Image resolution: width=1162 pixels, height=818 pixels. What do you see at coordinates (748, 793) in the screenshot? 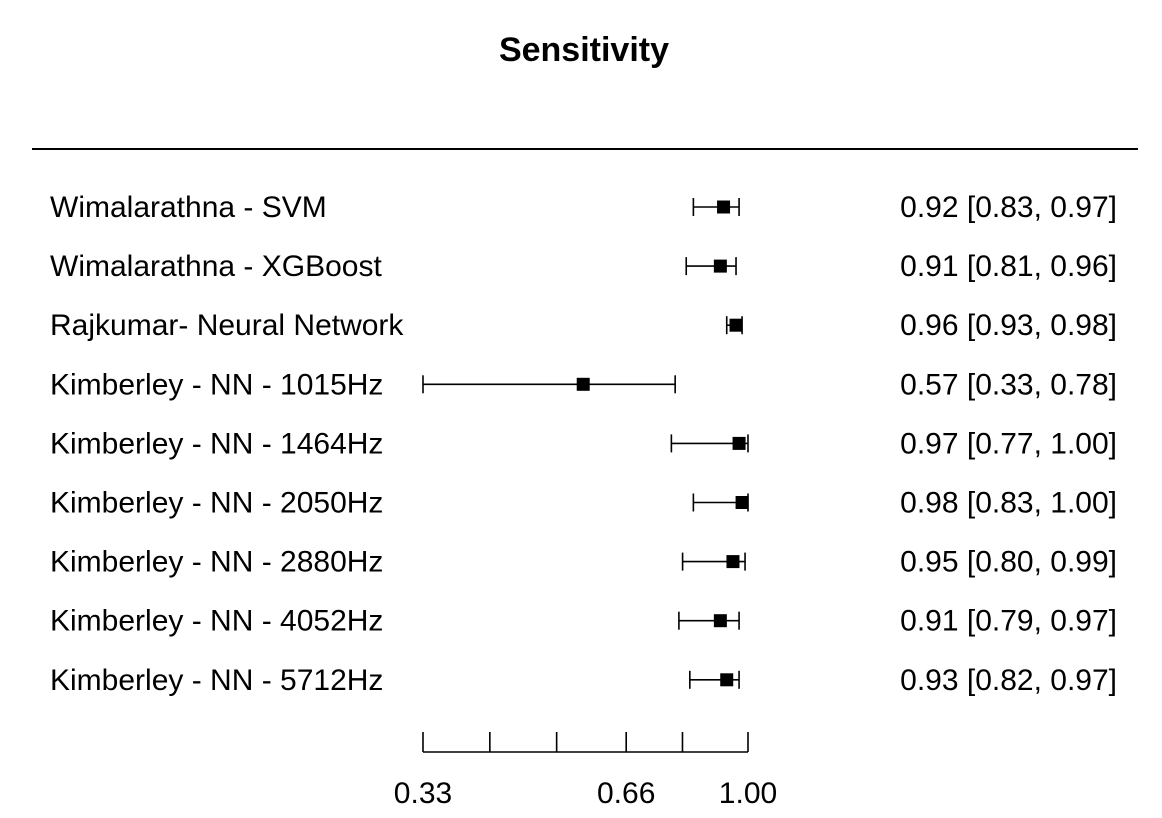
I see `x-tick-label: 1.00` at bounding box center [748, 793].